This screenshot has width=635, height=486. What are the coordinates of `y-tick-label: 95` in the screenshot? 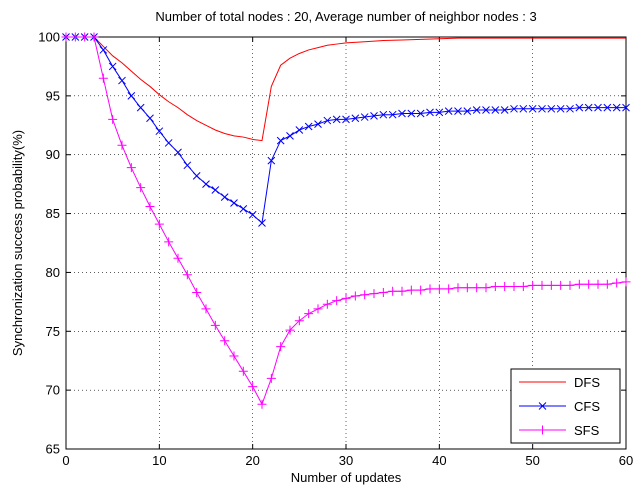 It's located at (53, 95).